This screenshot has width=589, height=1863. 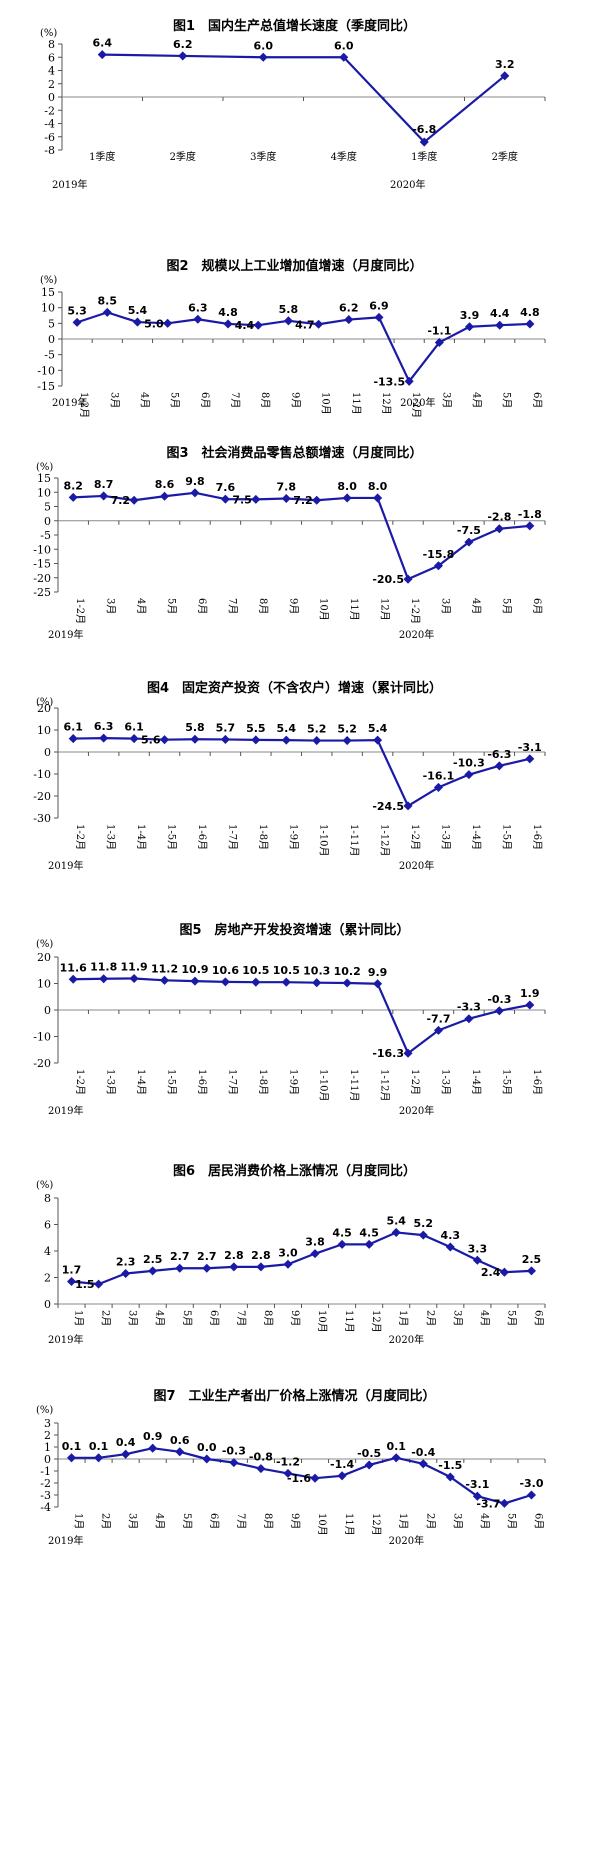 I want to click on data-label: 2.4, so click(x=491, y=1272).